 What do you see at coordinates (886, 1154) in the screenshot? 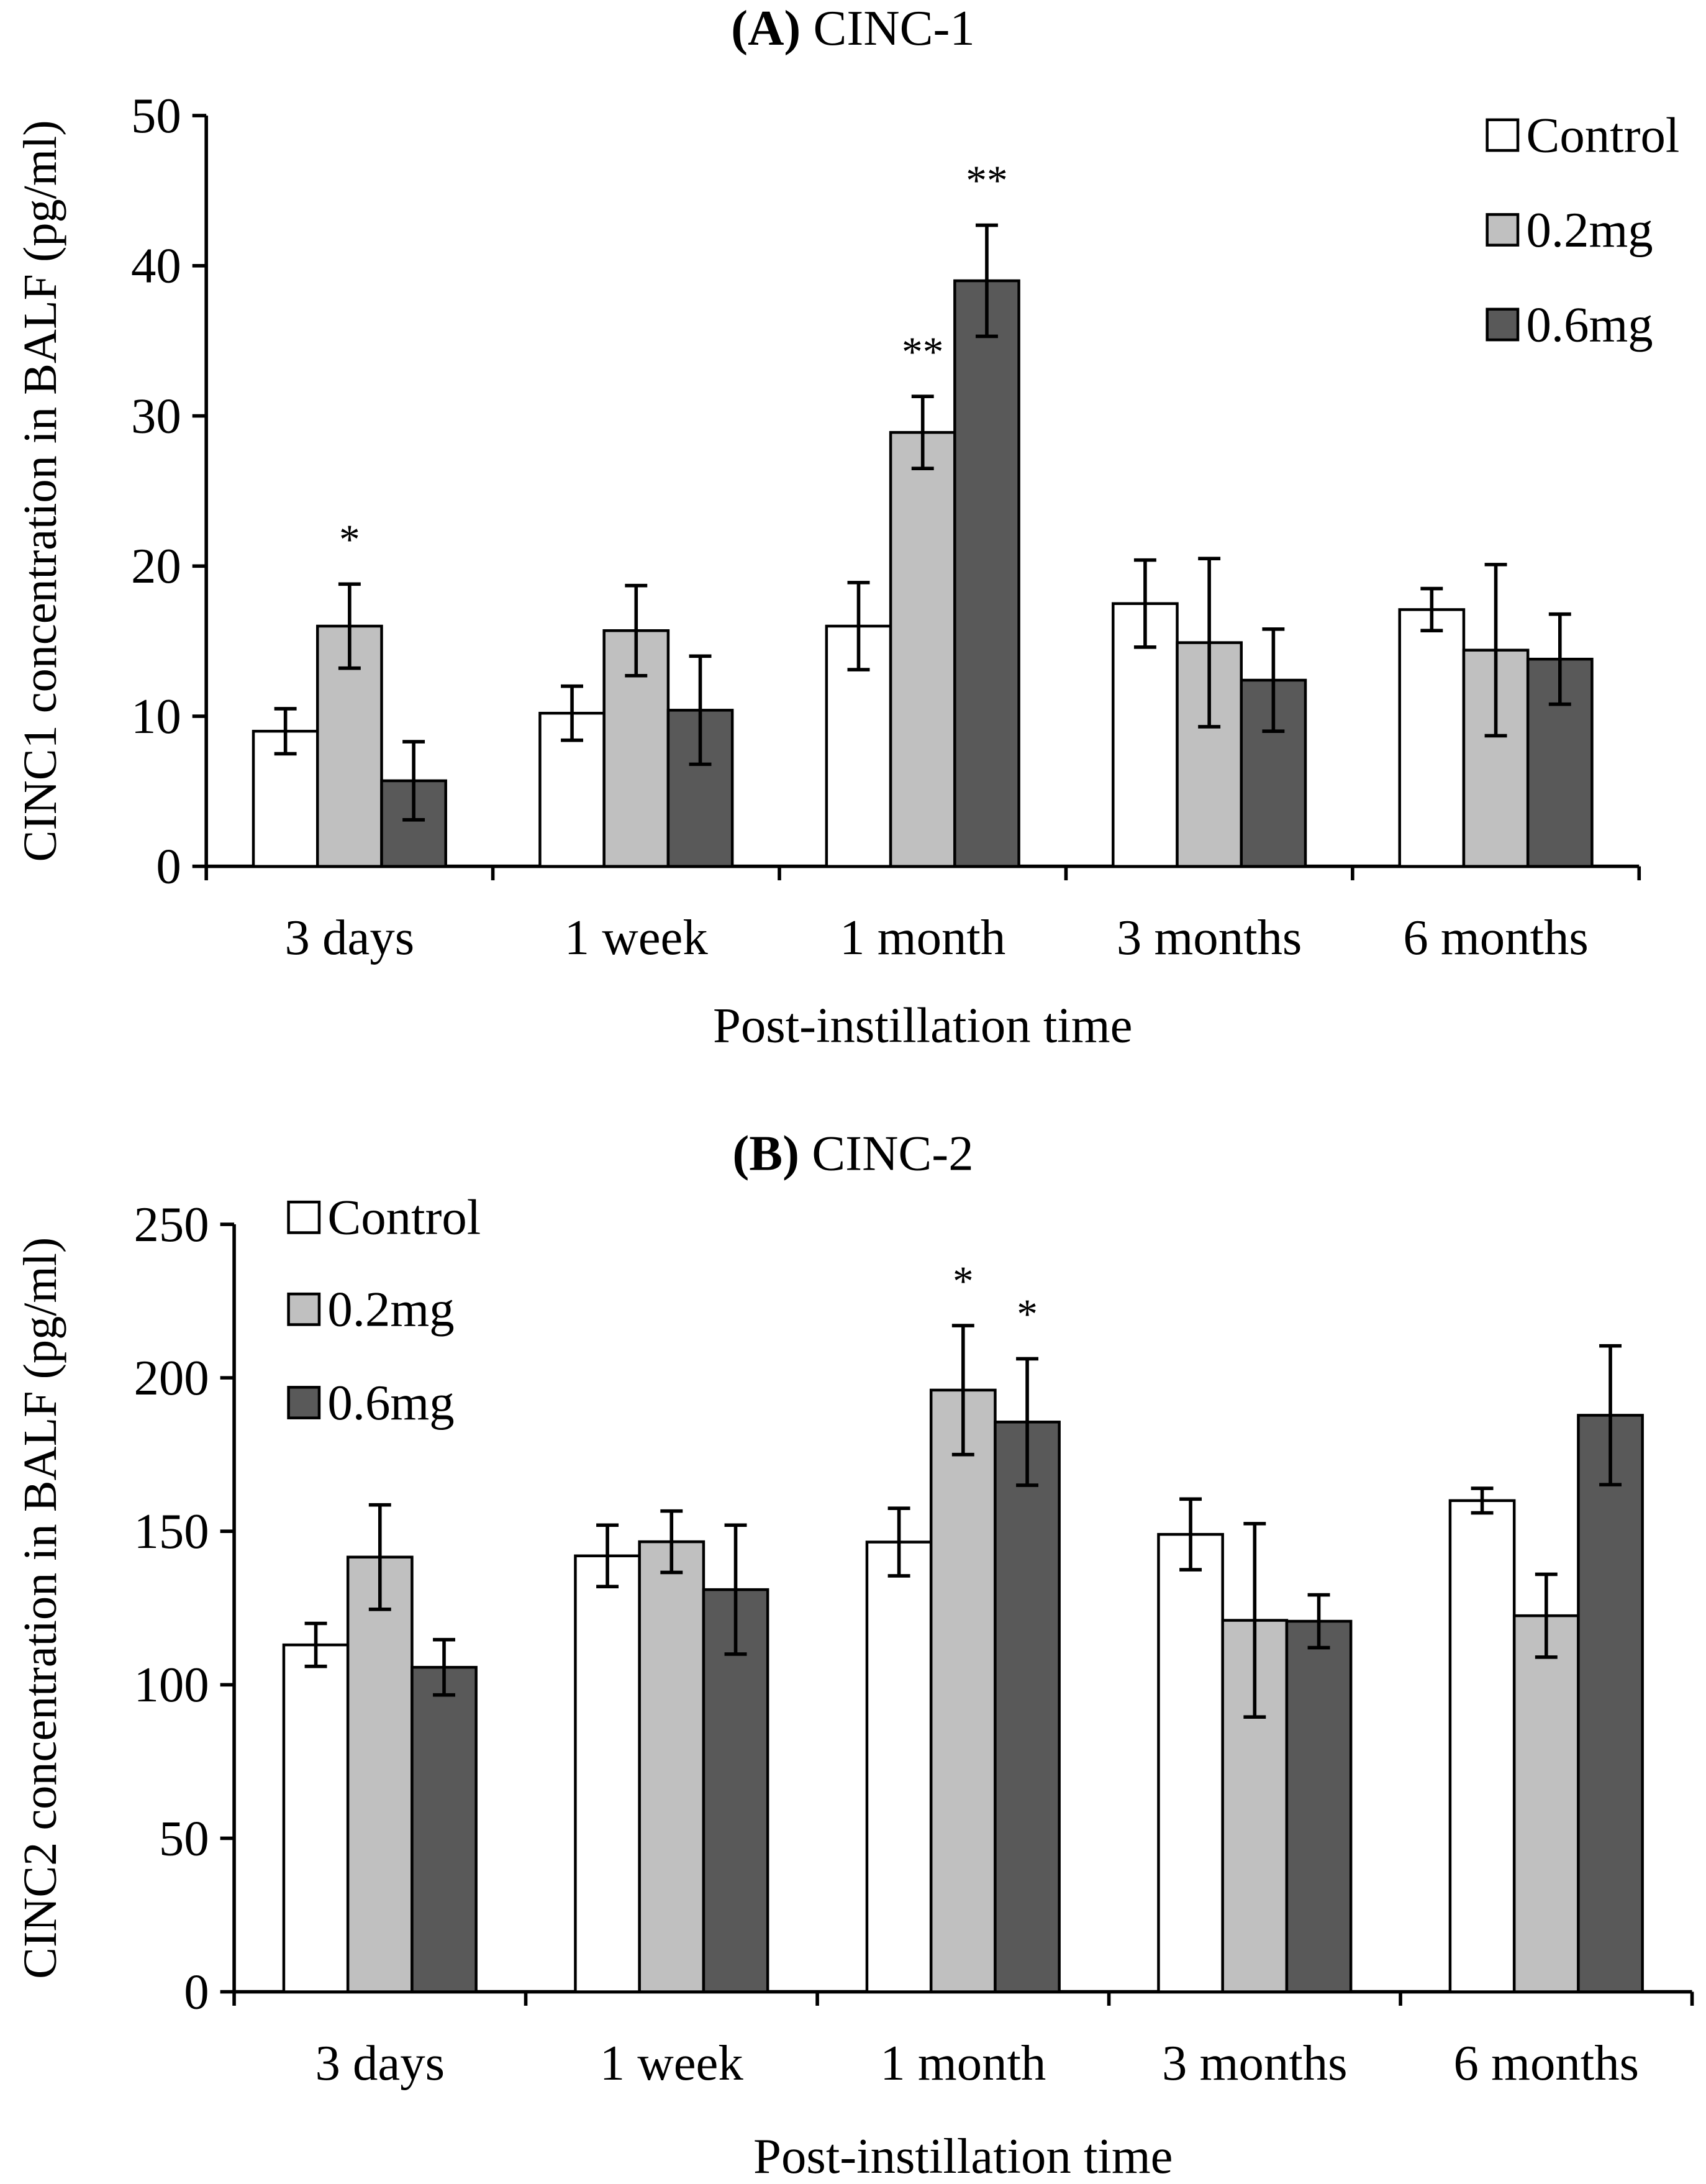
I see `chart-title-name: CINC-2` at bounding box center [886, 1154].